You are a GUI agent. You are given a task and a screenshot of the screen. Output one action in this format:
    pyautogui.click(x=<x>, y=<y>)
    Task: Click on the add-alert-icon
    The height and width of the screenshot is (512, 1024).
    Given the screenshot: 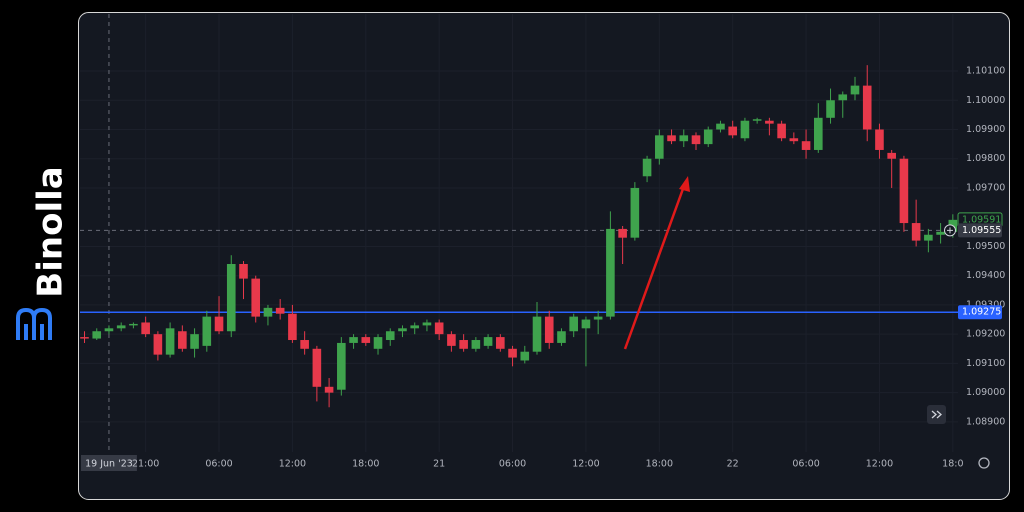 What is the action you would take?
    pyautogui.click(x=950, y=230)
    